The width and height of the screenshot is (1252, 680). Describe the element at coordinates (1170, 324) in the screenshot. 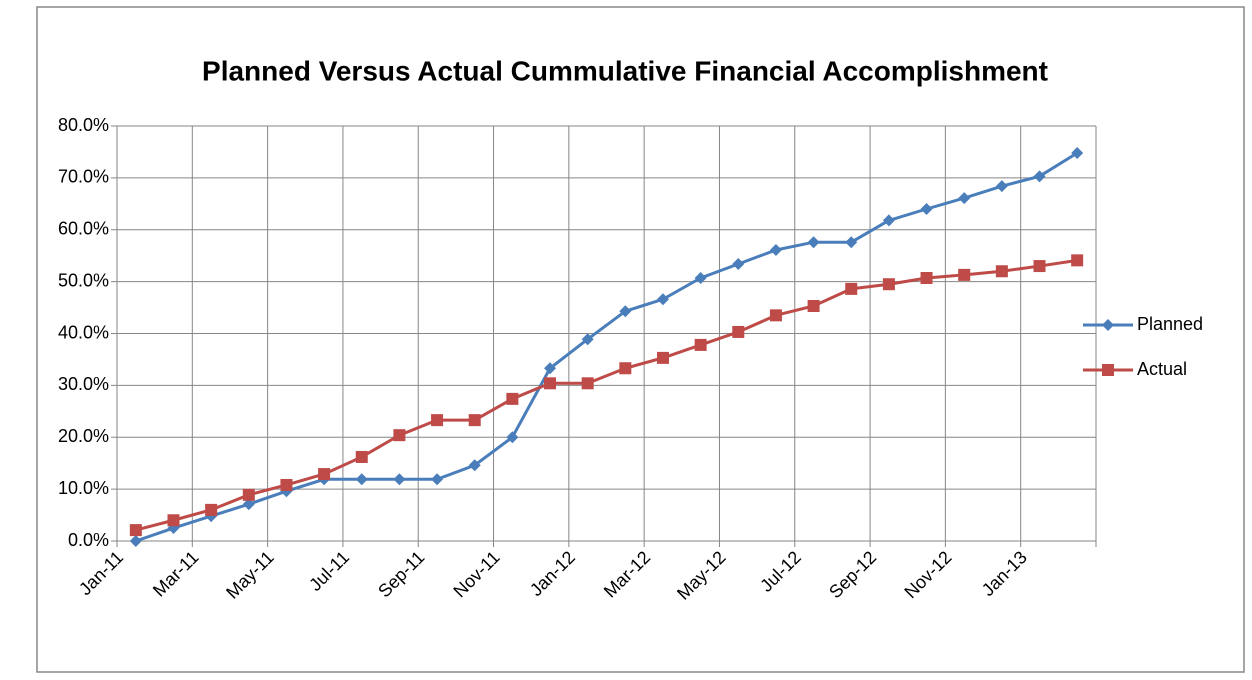

I see `legend-label: Planned` at that location.